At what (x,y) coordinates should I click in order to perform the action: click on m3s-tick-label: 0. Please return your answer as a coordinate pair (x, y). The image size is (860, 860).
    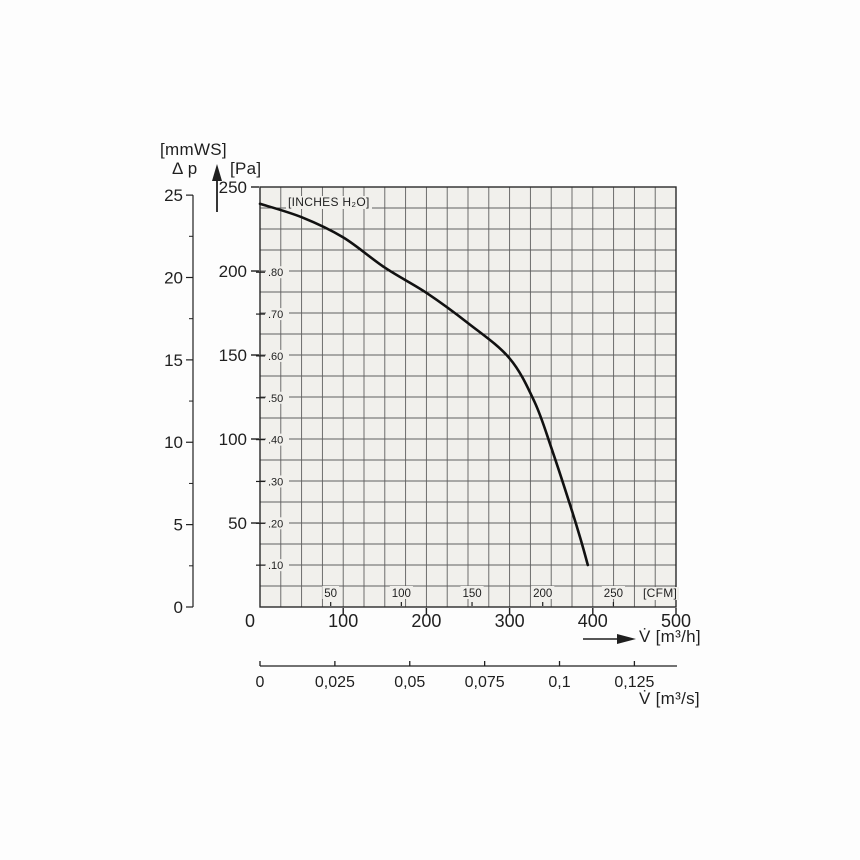
    Looking at the image, I should click on (260, 682).